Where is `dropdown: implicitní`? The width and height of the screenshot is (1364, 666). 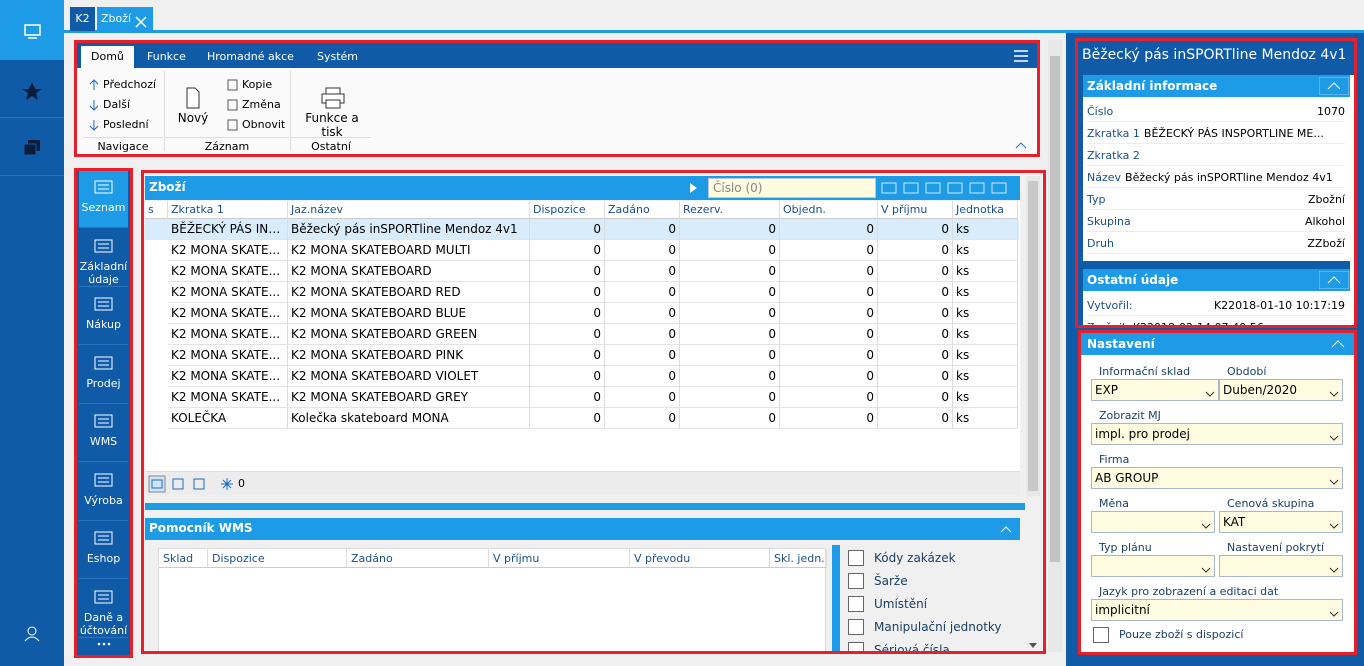 dropdown: implicitní is located at coordinates (1217, 610).